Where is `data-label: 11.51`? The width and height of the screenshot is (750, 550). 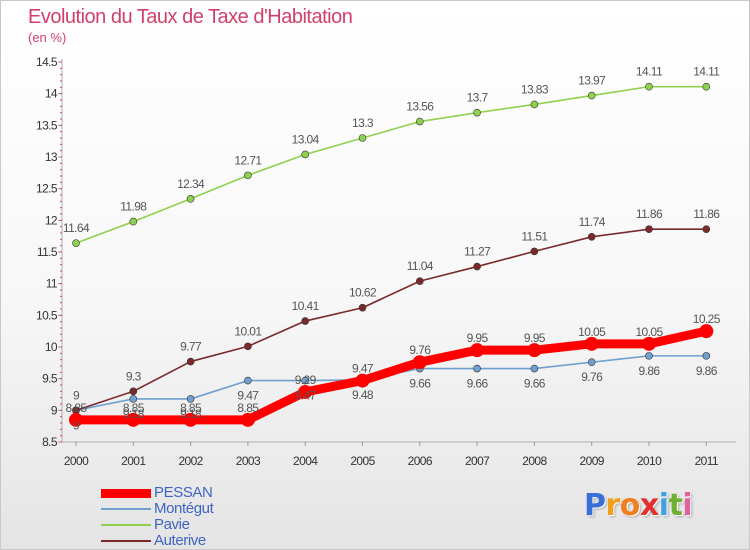 data-label: 11.51 is located at coordinates (534, 236).